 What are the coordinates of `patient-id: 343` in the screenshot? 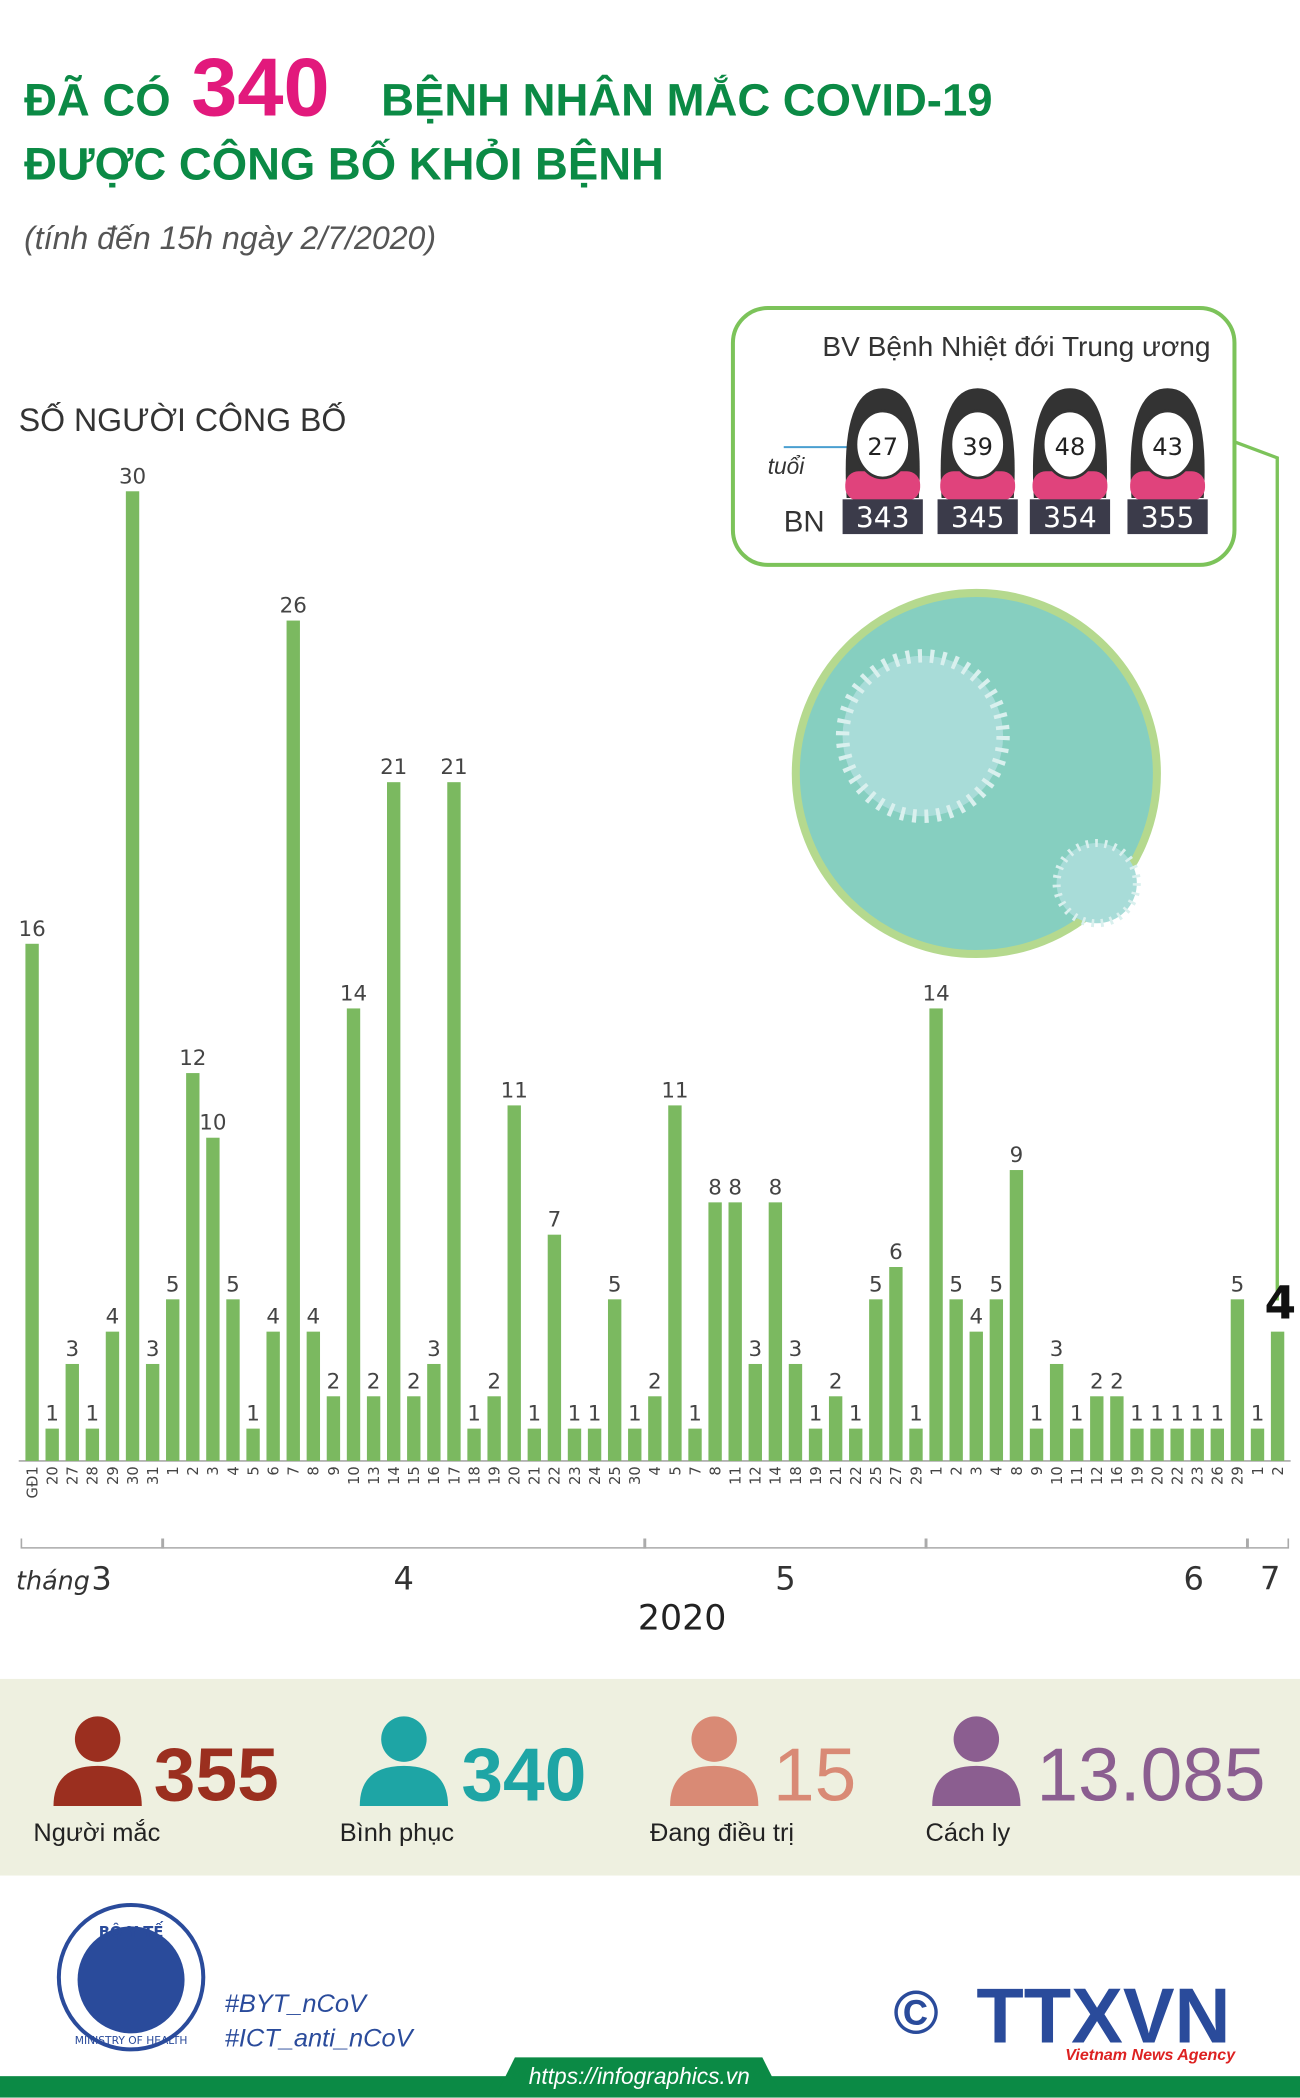 It's located at (883, 517).